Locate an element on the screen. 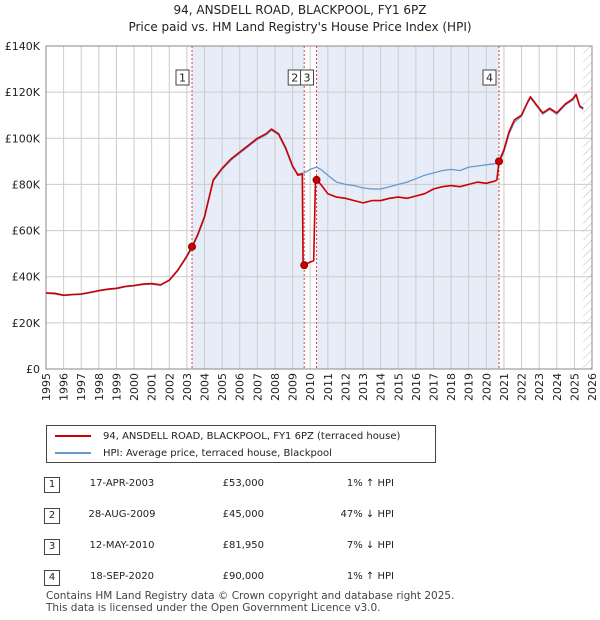  y-tick-label: £40K is located at coordinates (26, 277).